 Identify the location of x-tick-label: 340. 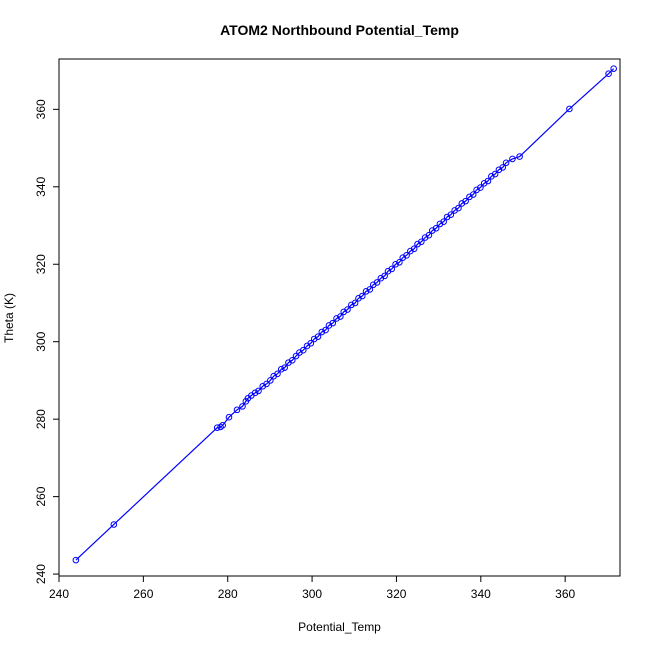
(481, 594).